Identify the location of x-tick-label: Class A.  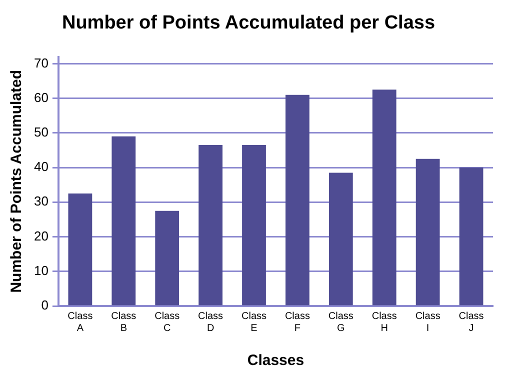
(80, 322).